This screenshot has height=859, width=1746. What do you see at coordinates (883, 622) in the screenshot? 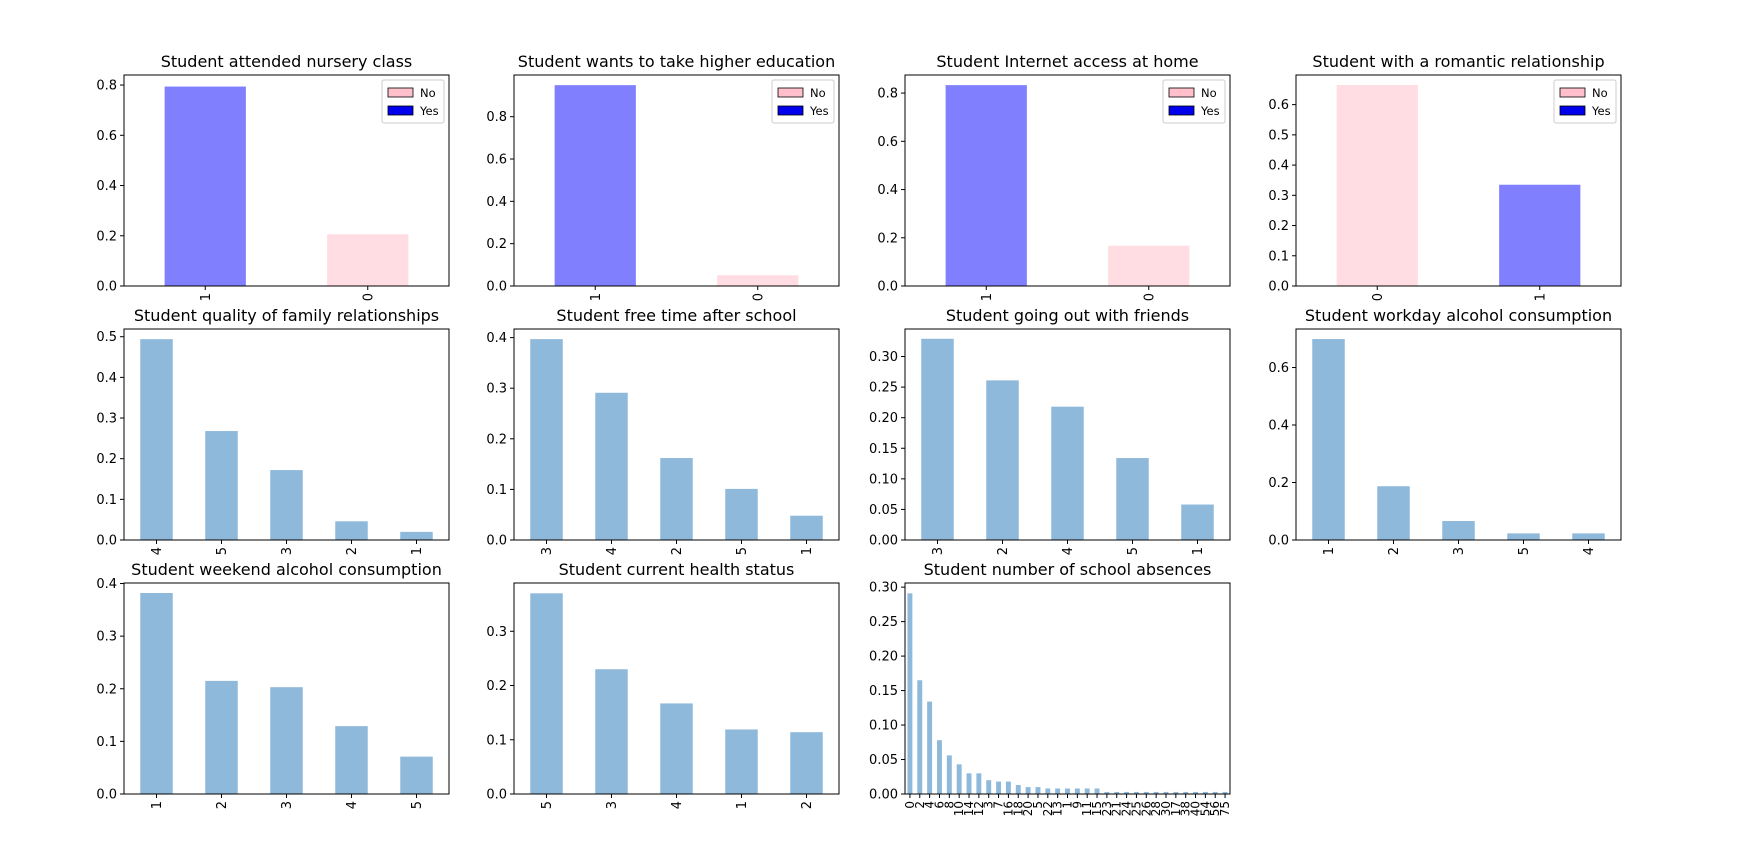
I see `y-tick-label: 0.25` at bounding box center [883, 622].